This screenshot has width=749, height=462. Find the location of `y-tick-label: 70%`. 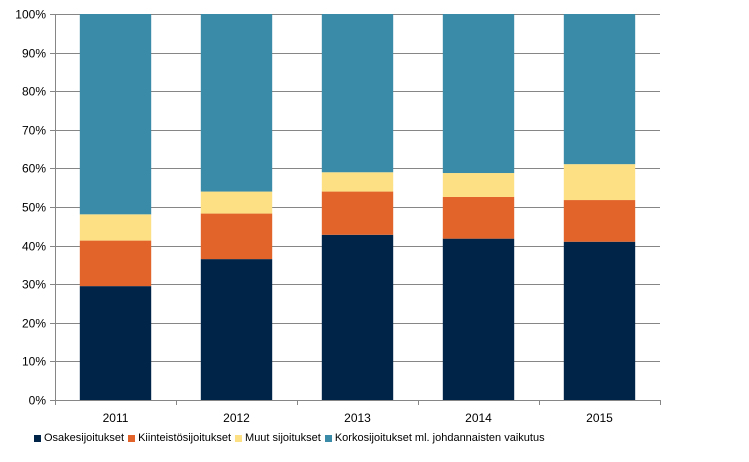

y-tick-label: 70% is located at coordinates (34, 131).